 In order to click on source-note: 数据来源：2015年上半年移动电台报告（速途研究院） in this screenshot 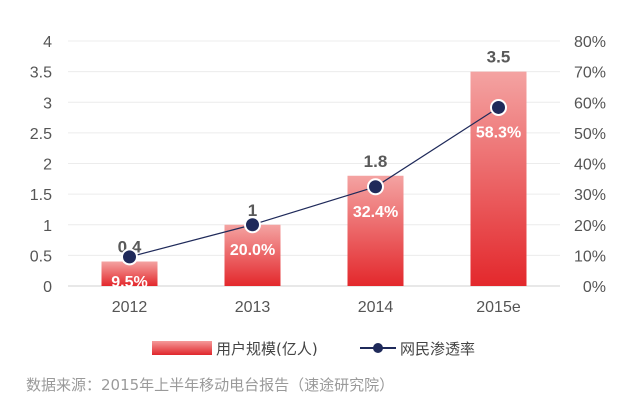, I will do `click(210, 385)`.